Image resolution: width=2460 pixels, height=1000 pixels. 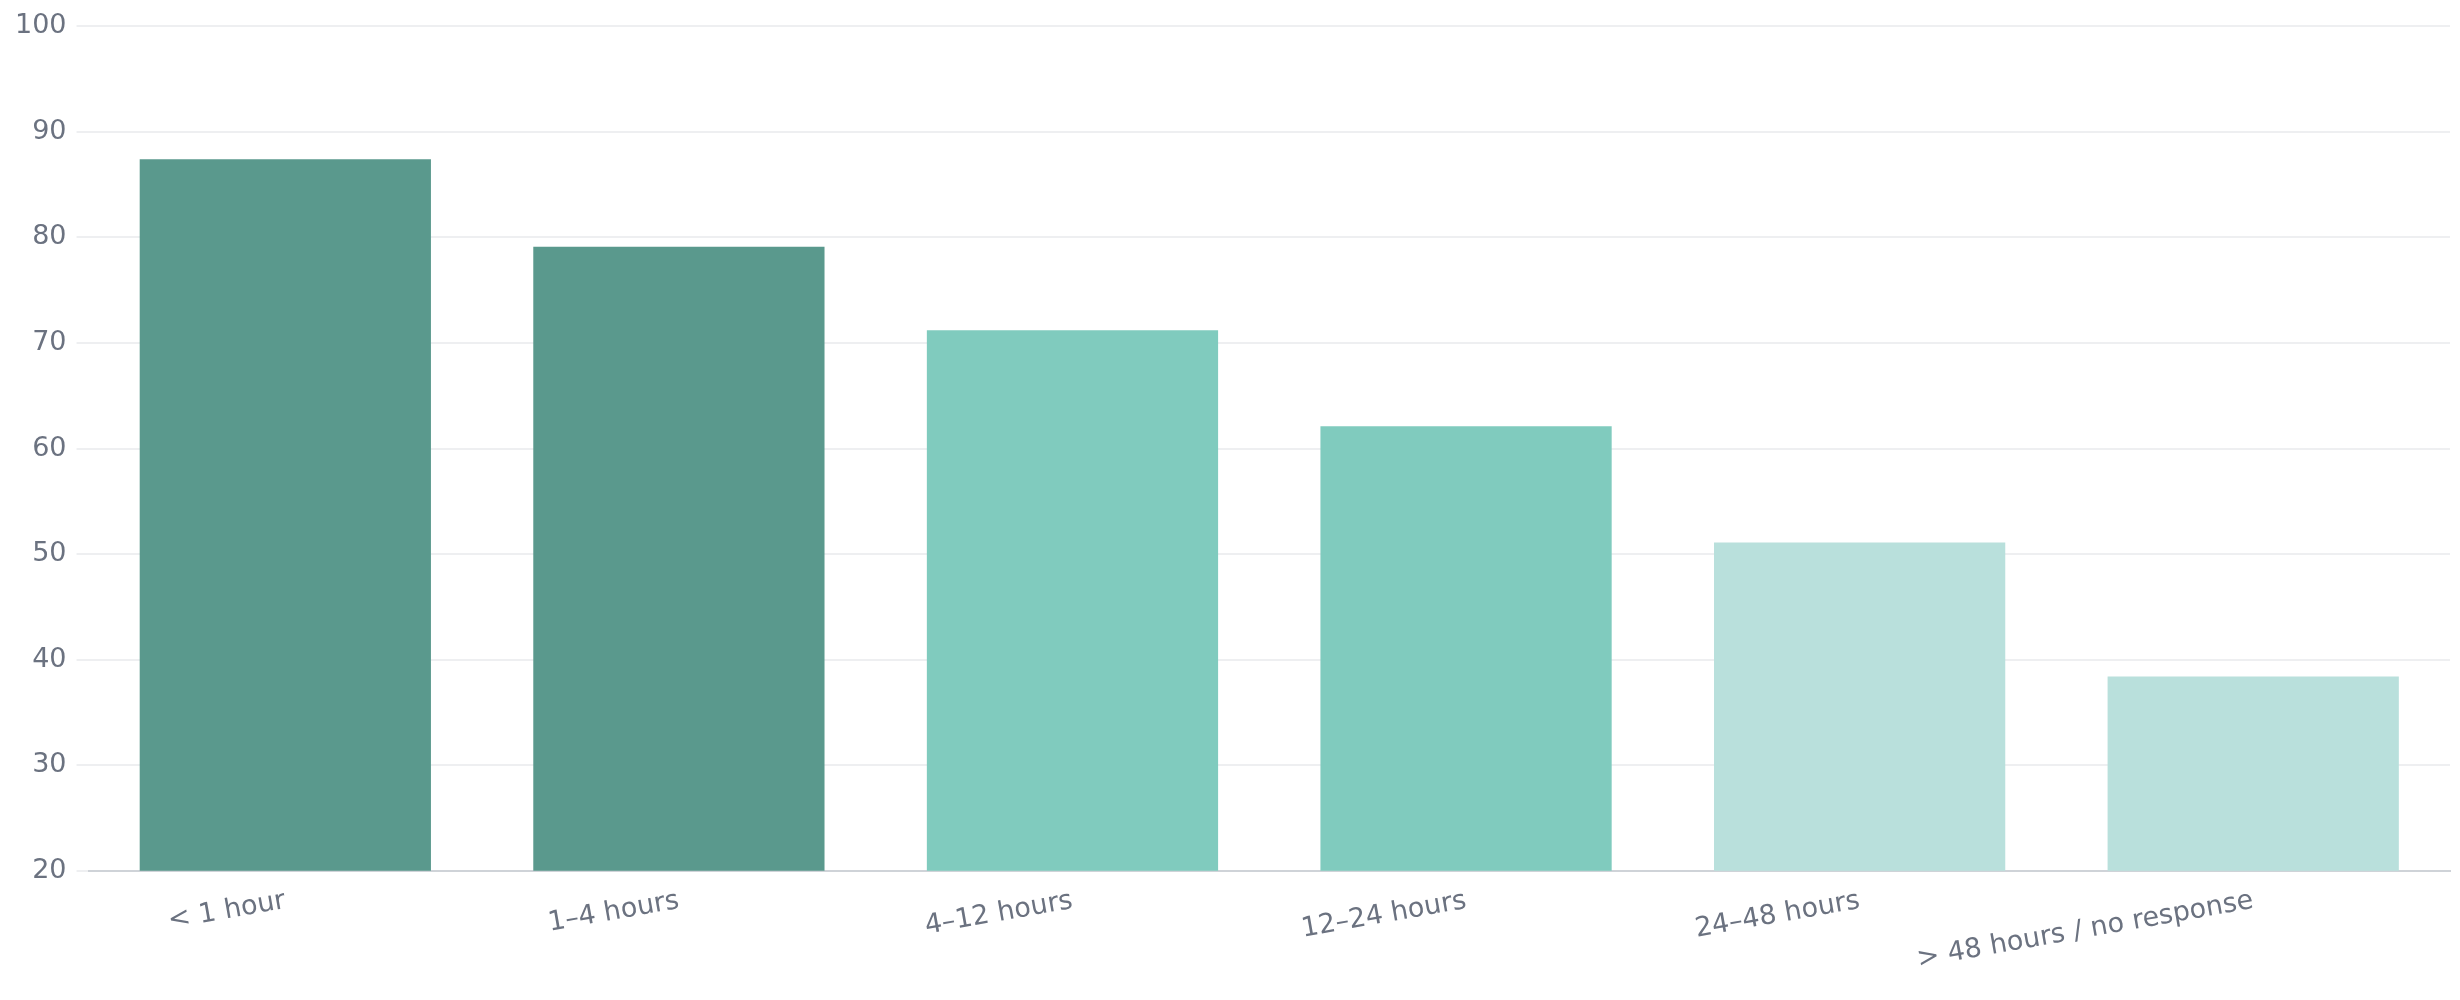 I want to click on x-tick-label: 12–24 hours, so click(x=1383, y=913).